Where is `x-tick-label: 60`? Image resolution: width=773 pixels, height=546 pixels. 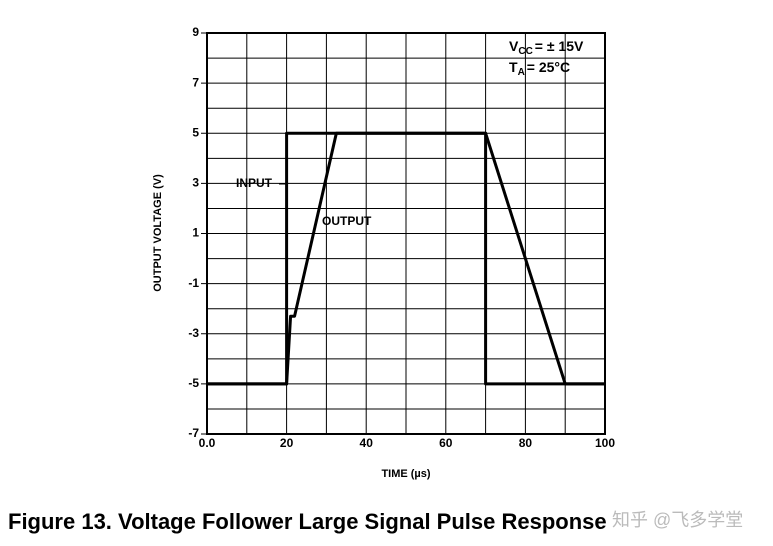
x-tick-label: 60 is located at coordinates (446, 443).